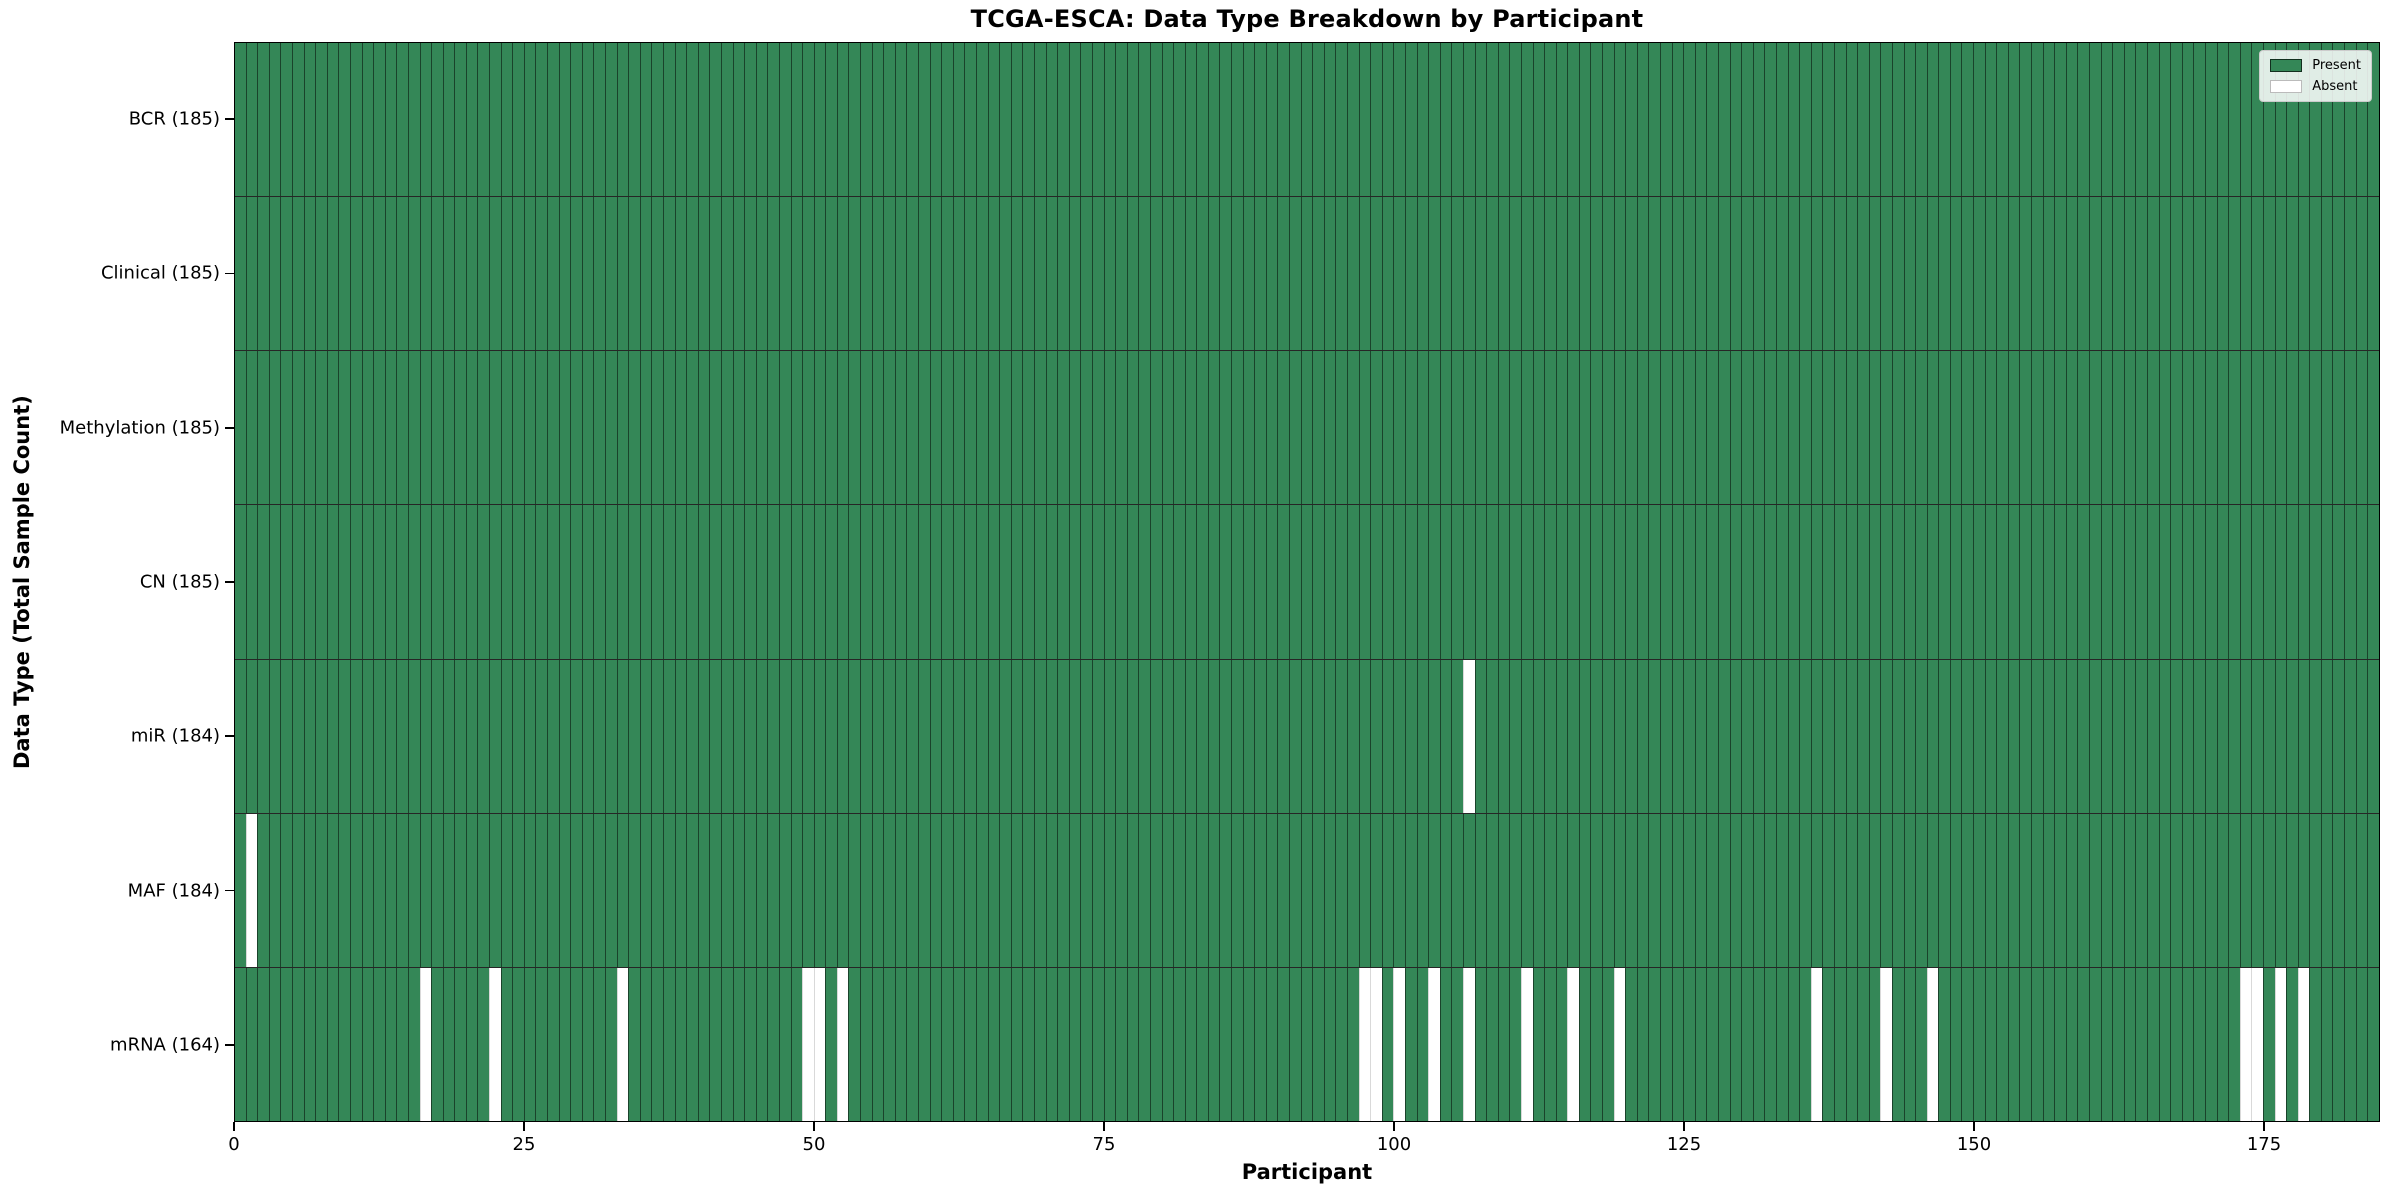 This screenshot has width=2400, height=1200. I want to click on x-tick-mark, so click(1104, 1126).